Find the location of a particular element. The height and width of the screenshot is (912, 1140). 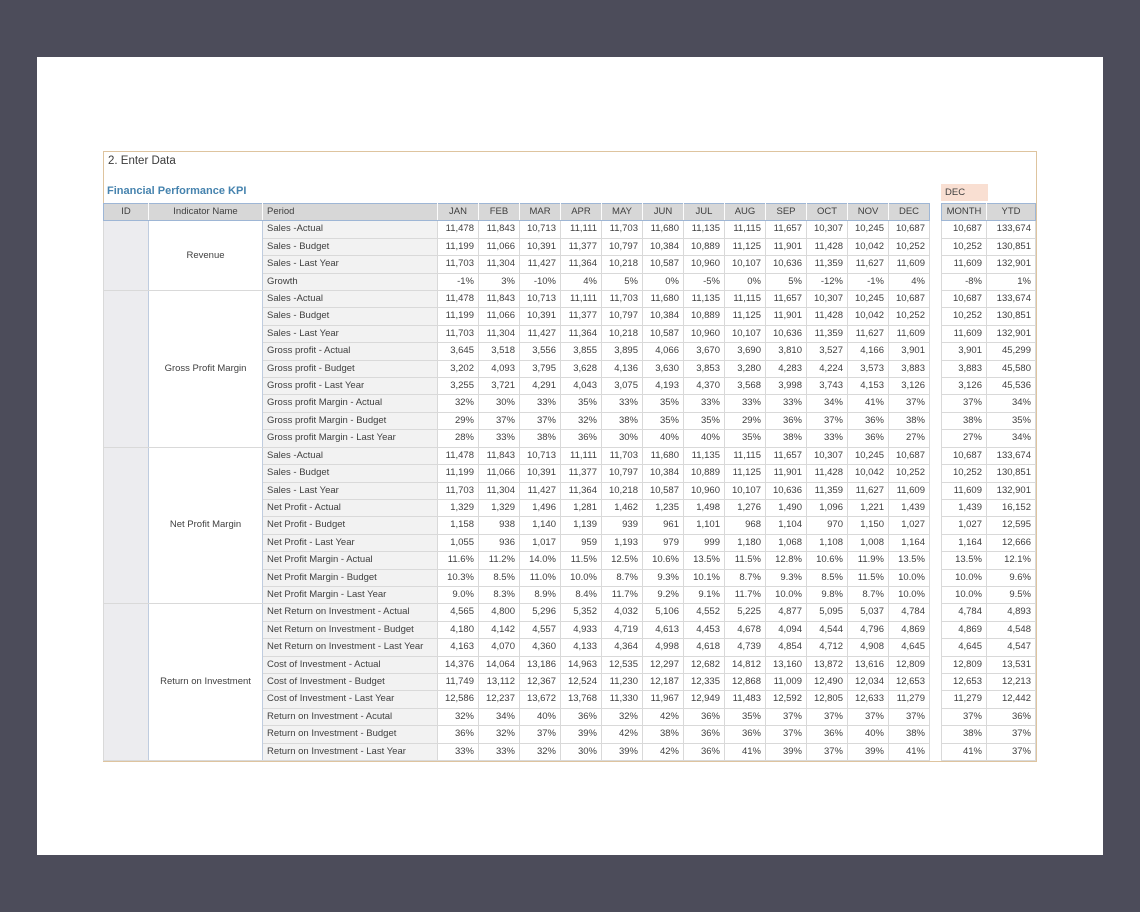

month-value-cell: 14,812 is located at coordinates (745, 664).